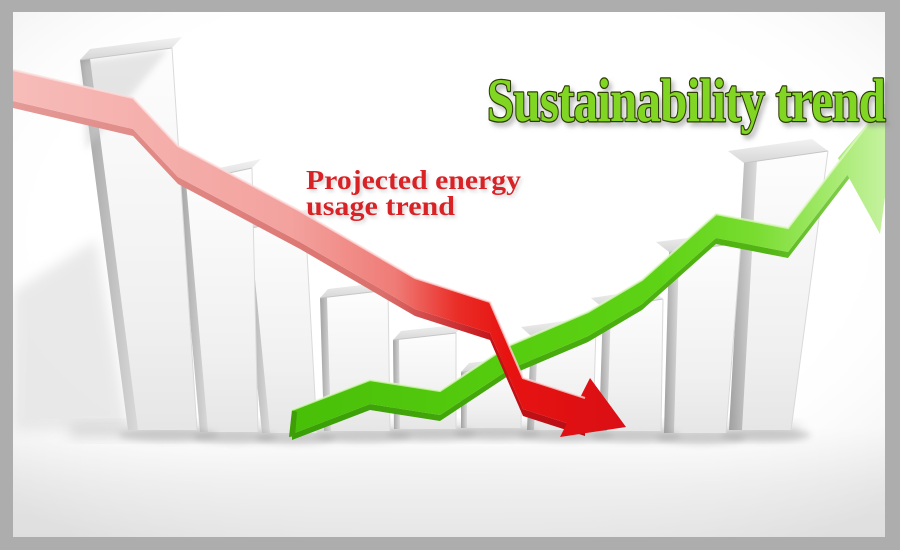 The height and width of the screenshot is (550, 900). Describe the element at coordinates (593, 407) in the screenshot. I see `red-arrow-arrowhead` at that location.